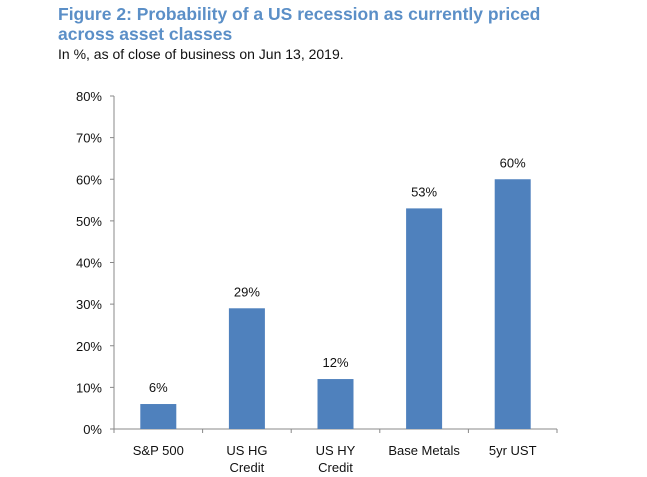 The height and width of the screenshot is (477, 647). I want to click on data-label: 6%, so click(158, 387).